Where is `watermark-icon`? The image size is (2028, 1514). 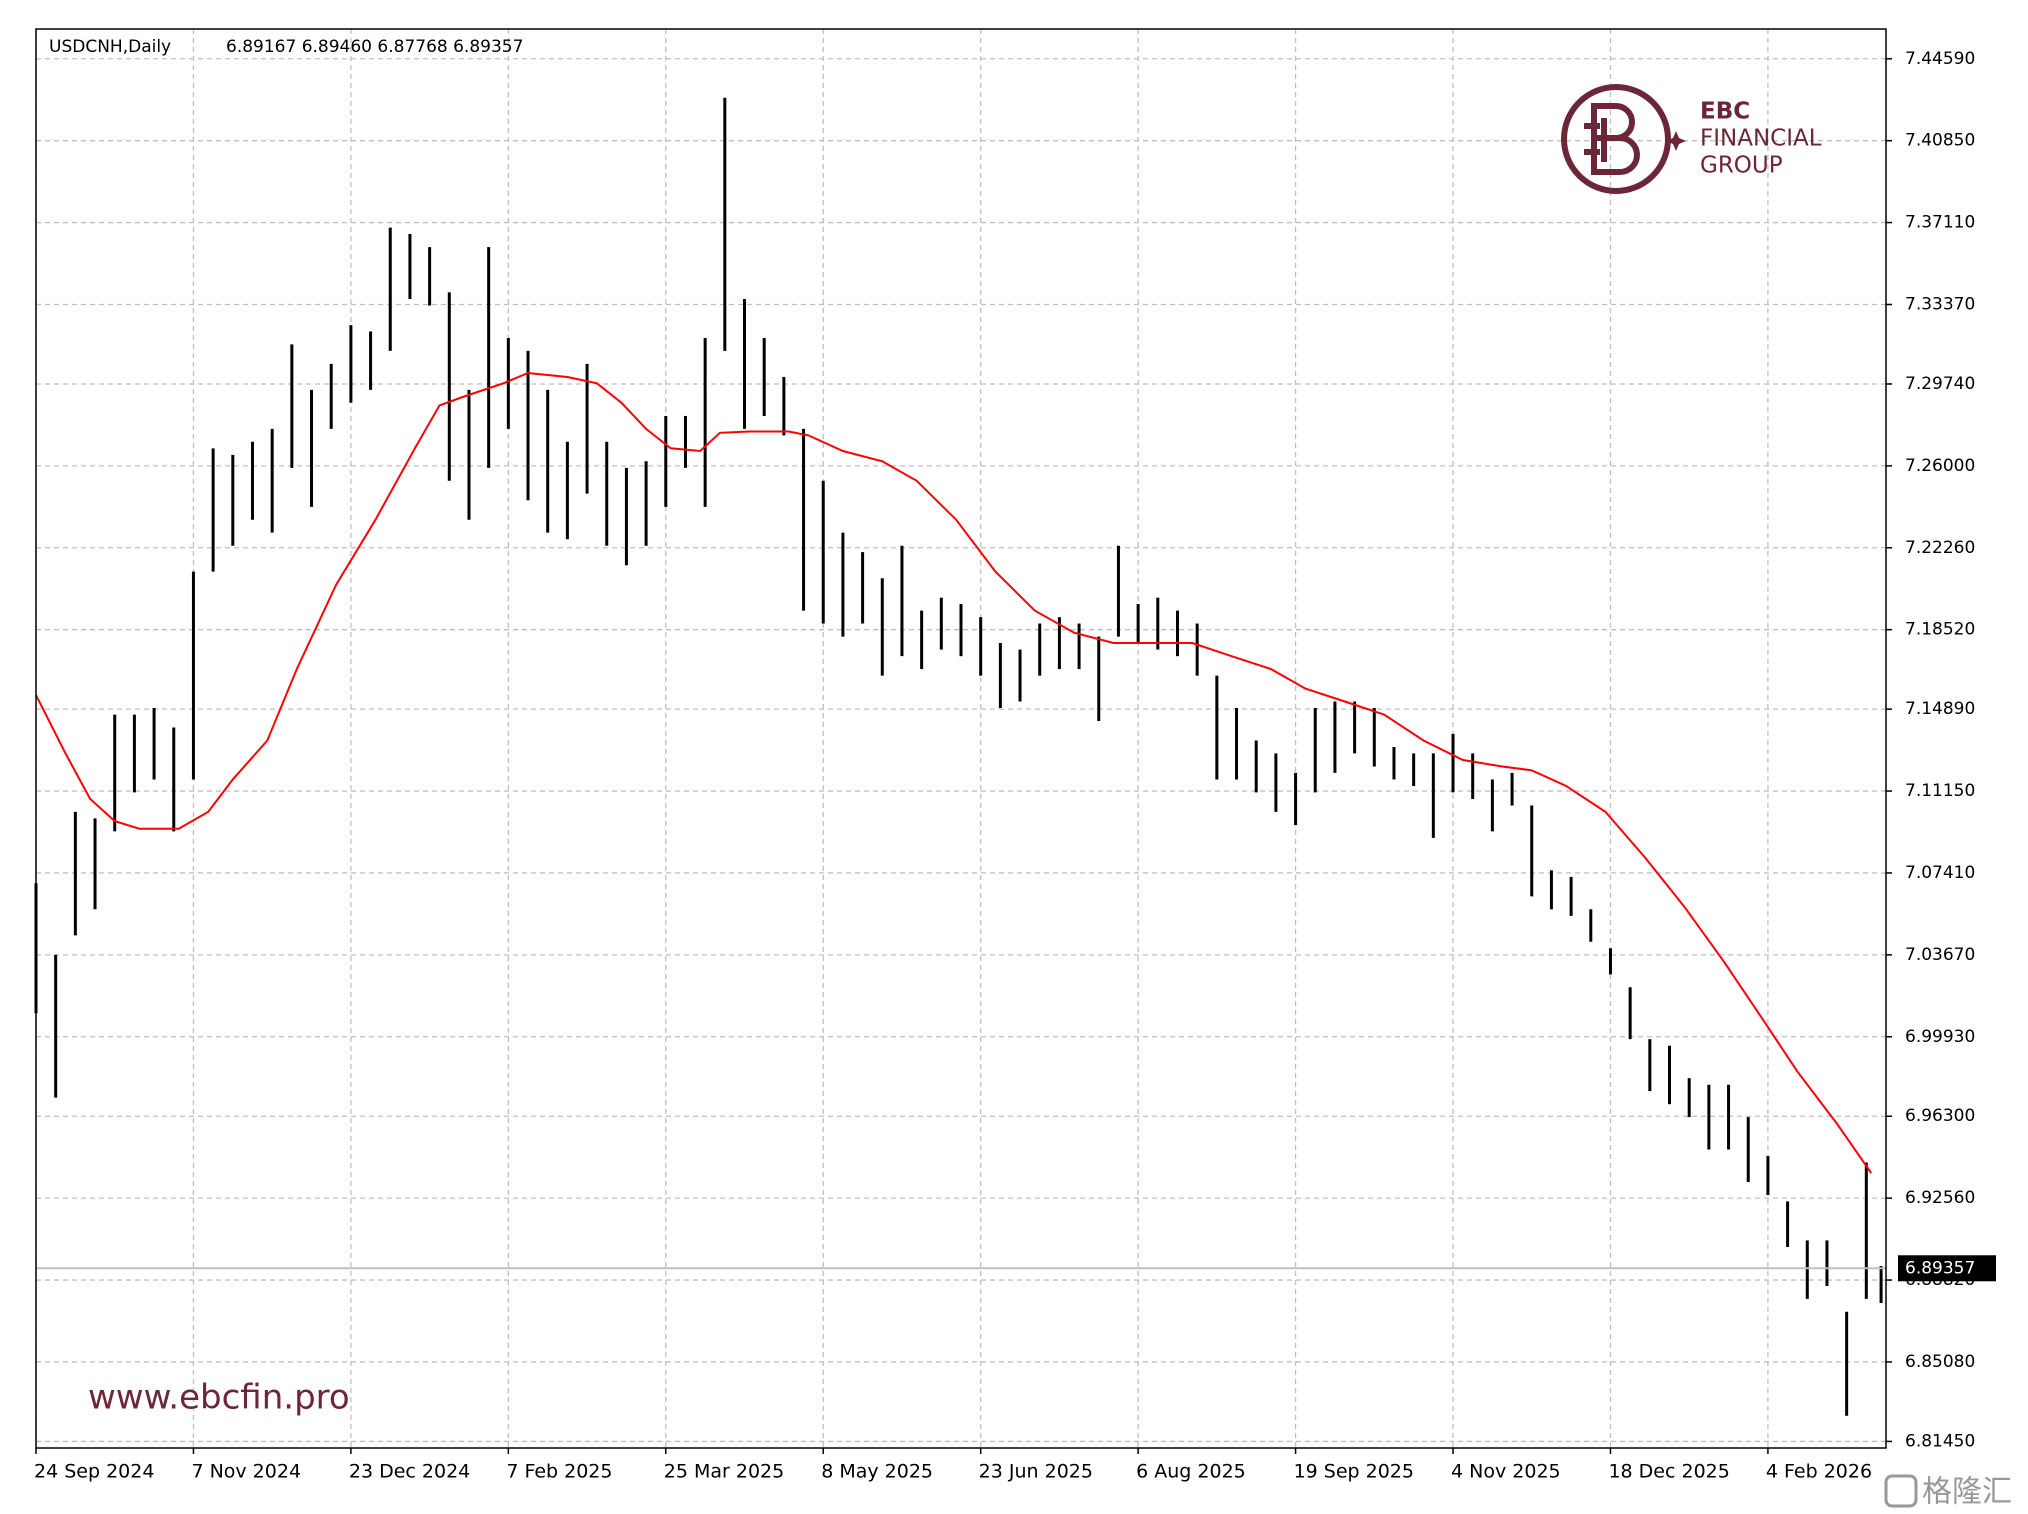
watermark-icon is located at coordinates (1901, 1491).